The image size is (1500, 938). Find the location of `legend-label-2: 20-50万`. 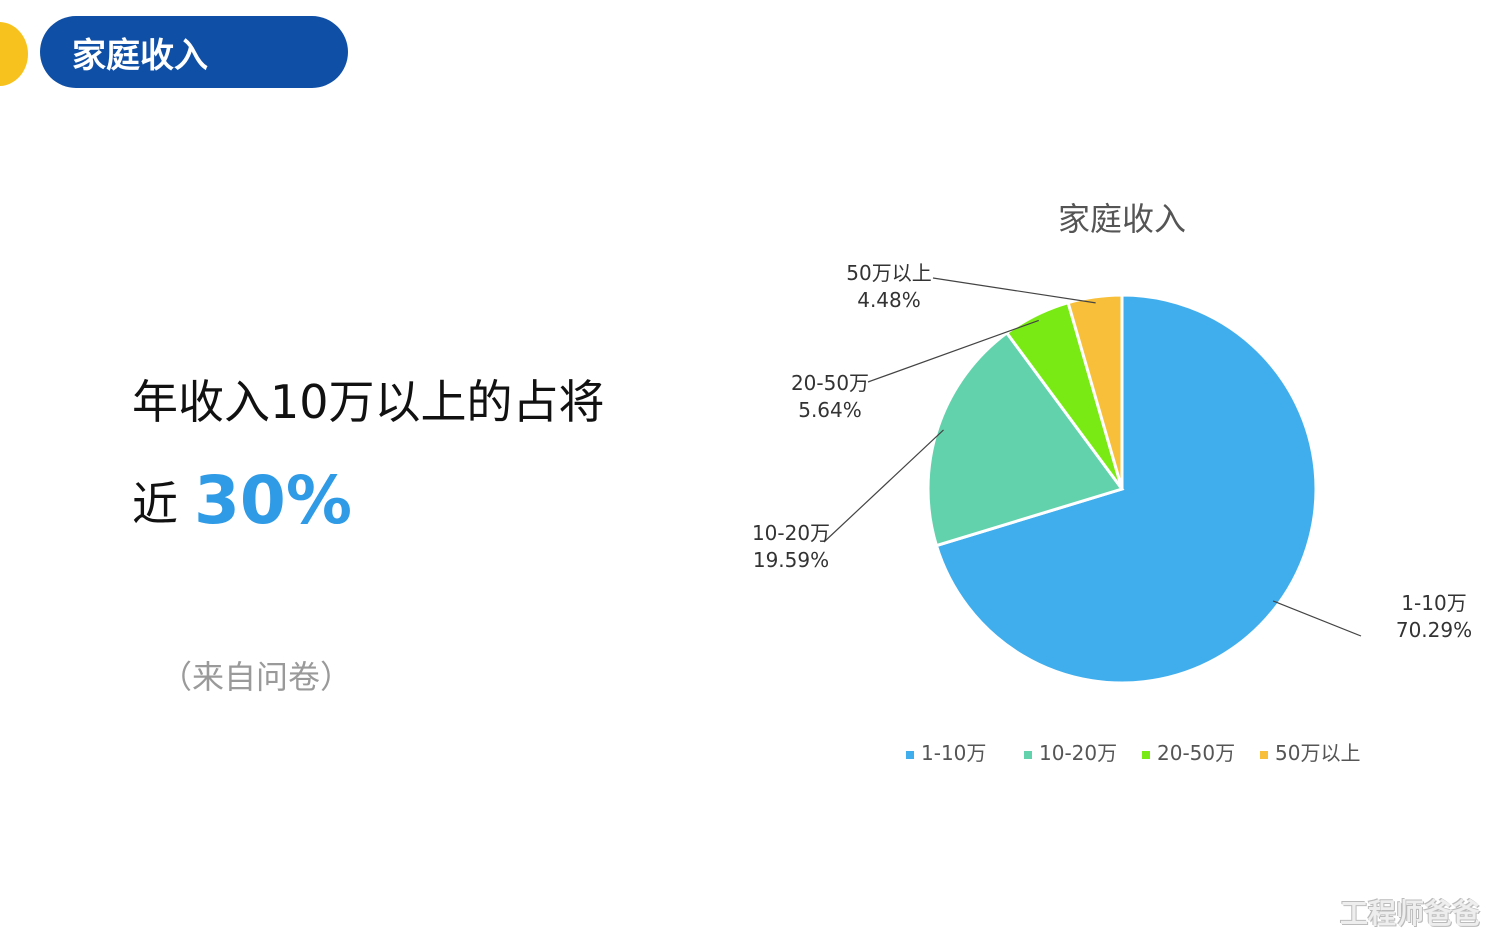

legend-label-2: 20-50万 is located at coordinates (1196, 753).